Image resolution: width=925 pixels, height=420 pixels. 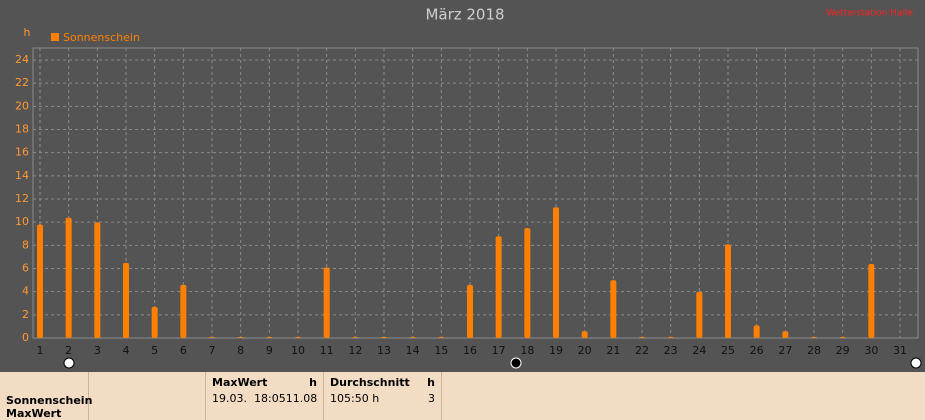 I want to click on row-label: MaxWert, so click(x=34, y=413).